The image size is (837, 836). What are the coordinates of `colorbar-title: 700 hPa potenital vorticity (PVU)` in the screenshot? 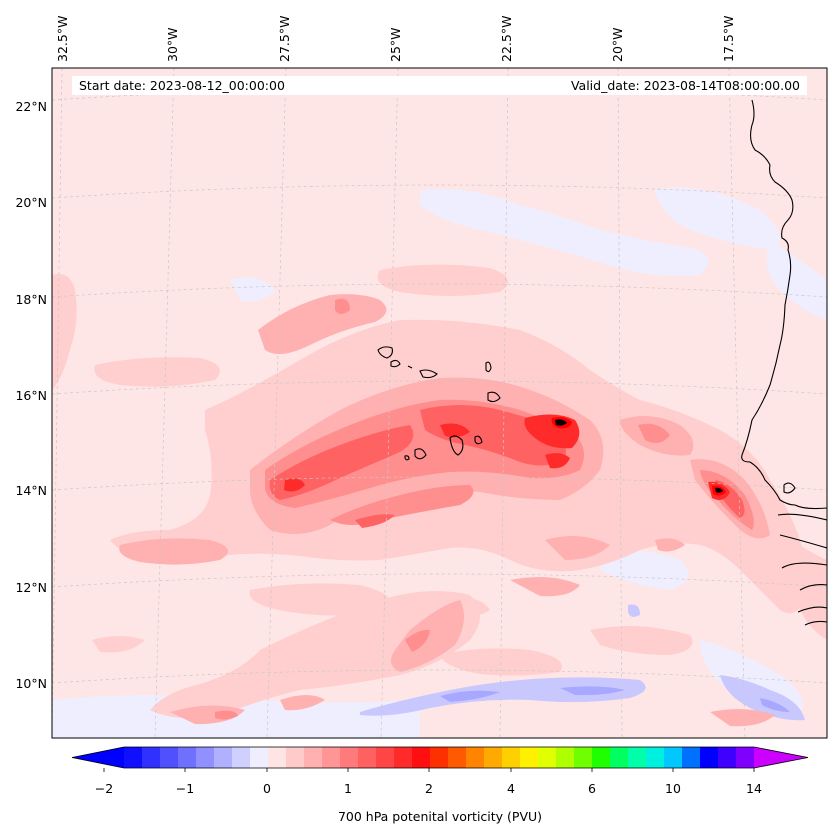 It's located at (440, 816).